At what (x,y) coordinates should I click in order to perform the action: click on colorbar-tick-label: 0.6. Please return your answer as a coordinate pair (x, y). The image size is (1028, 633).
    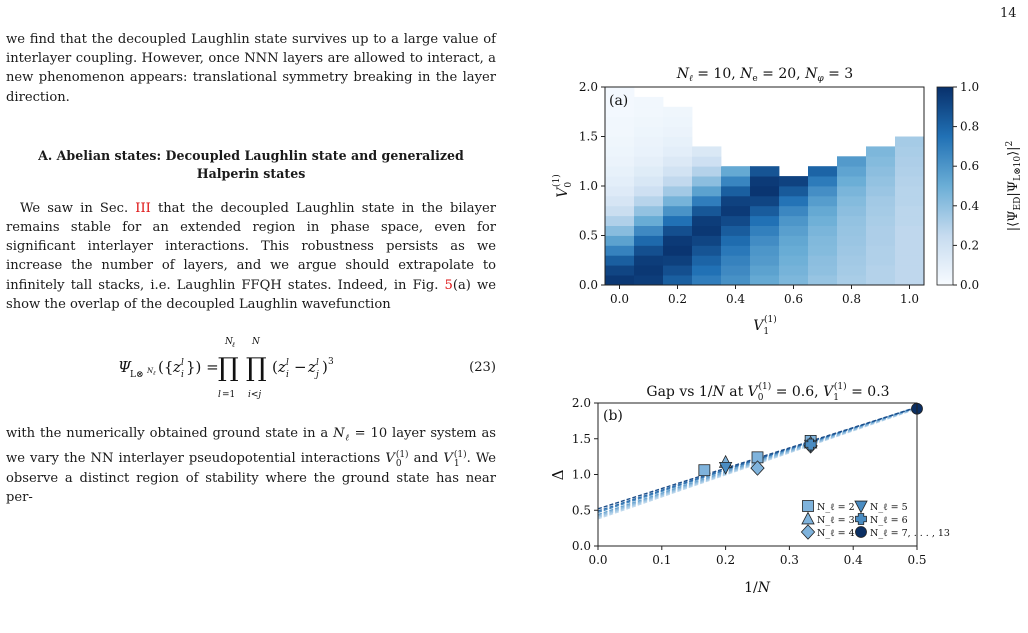
    Looking at the image, I should click on (969, 166).